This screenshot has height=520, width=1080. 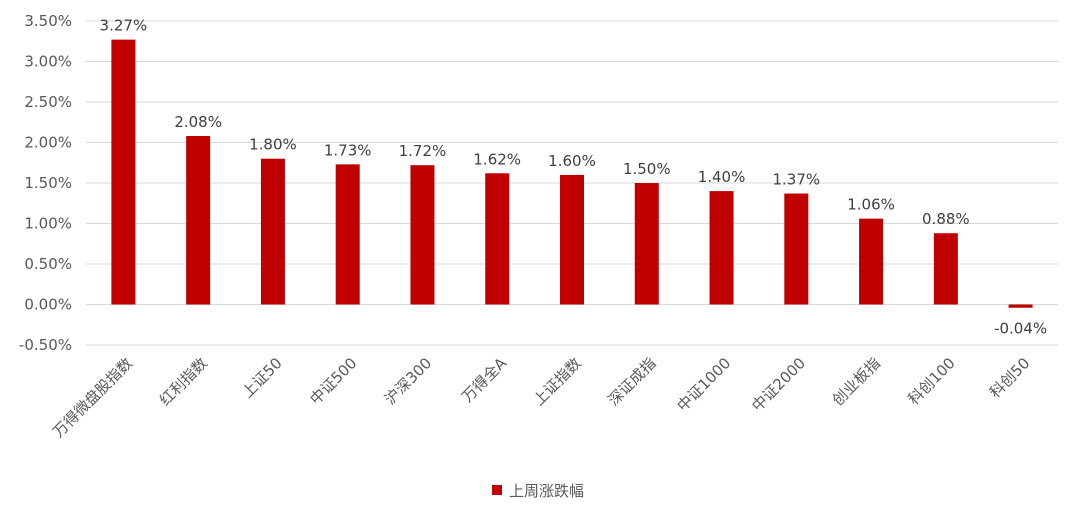 I want to click on data-label: 1.73%, so click(x=348, y=150).